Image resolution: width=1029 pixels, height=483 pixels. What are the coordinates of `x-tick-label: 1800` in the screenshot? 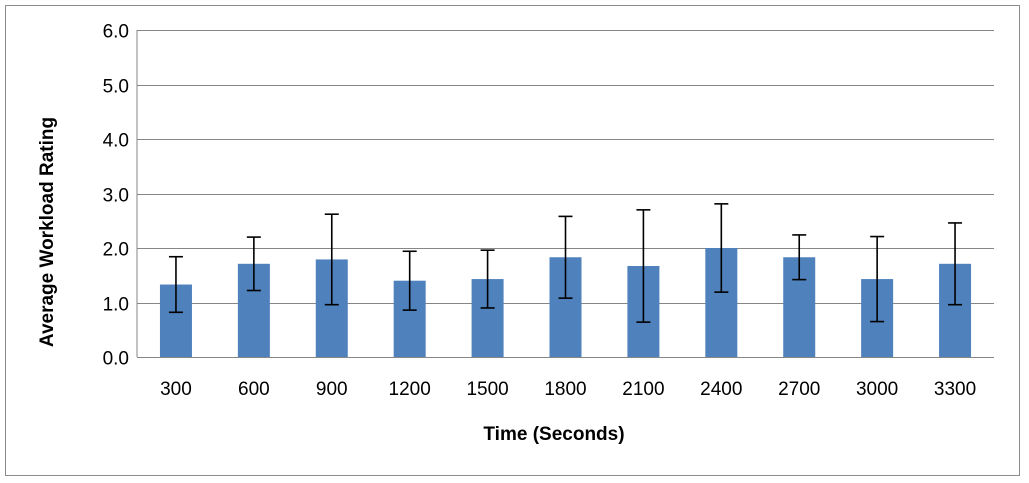 It's located at (565, 389).